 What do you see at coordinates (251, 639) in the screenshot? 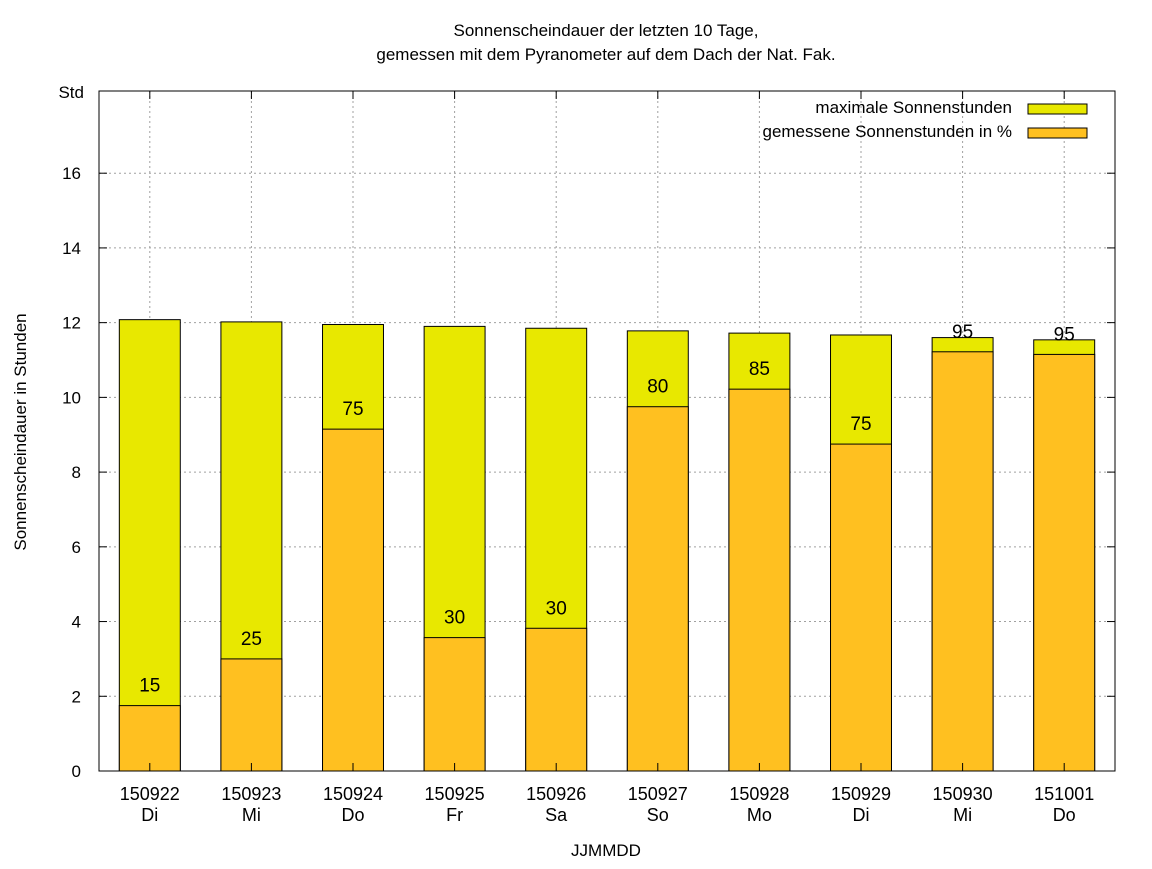
I see `percent-label: 25` at bounding box center [251, 639].